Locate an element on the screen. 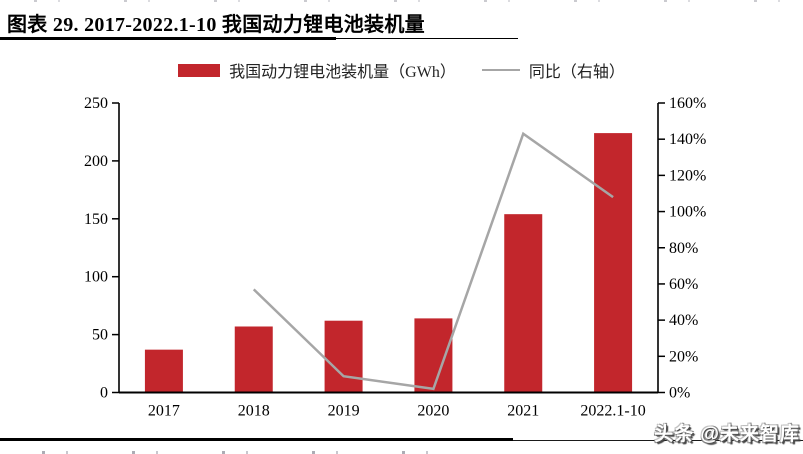  bar-2021 is located at coordinates (523, 303).